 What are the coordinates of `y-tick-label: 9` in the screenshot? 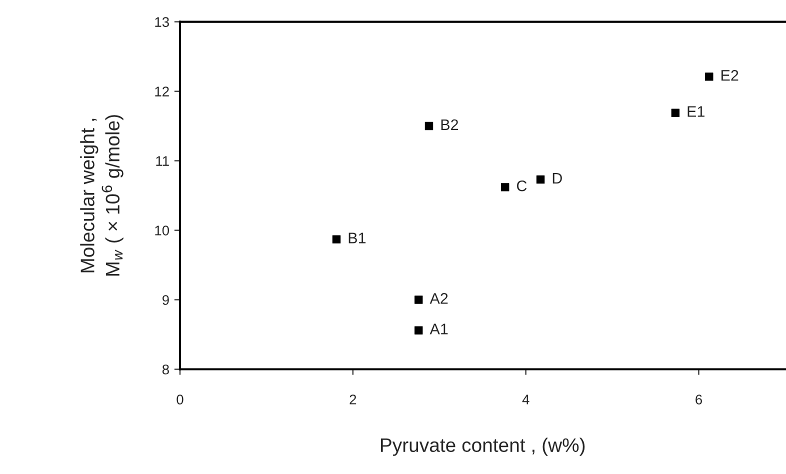 It's located at (165, 300).